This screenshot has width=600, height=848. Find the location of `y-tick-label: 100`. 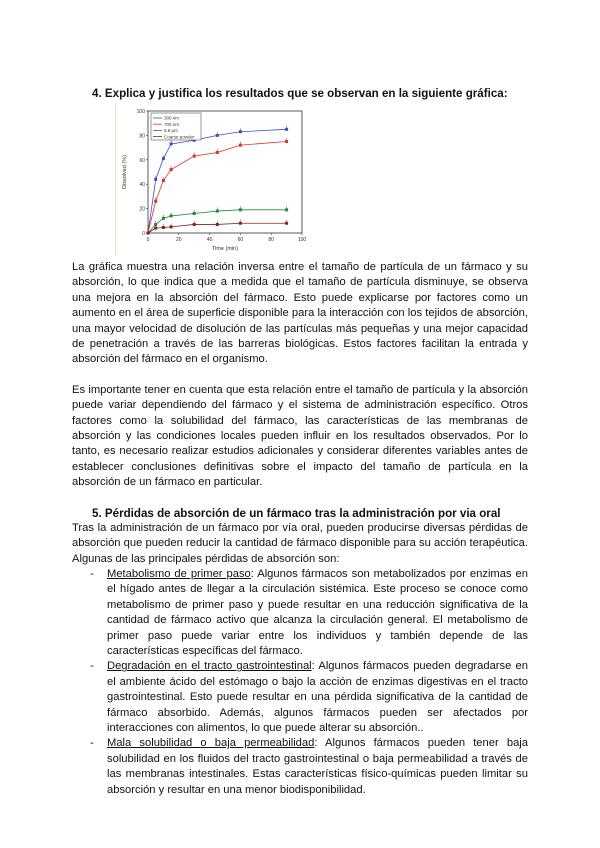

y-tick-label: 100 is located at coordinates (141, 112).